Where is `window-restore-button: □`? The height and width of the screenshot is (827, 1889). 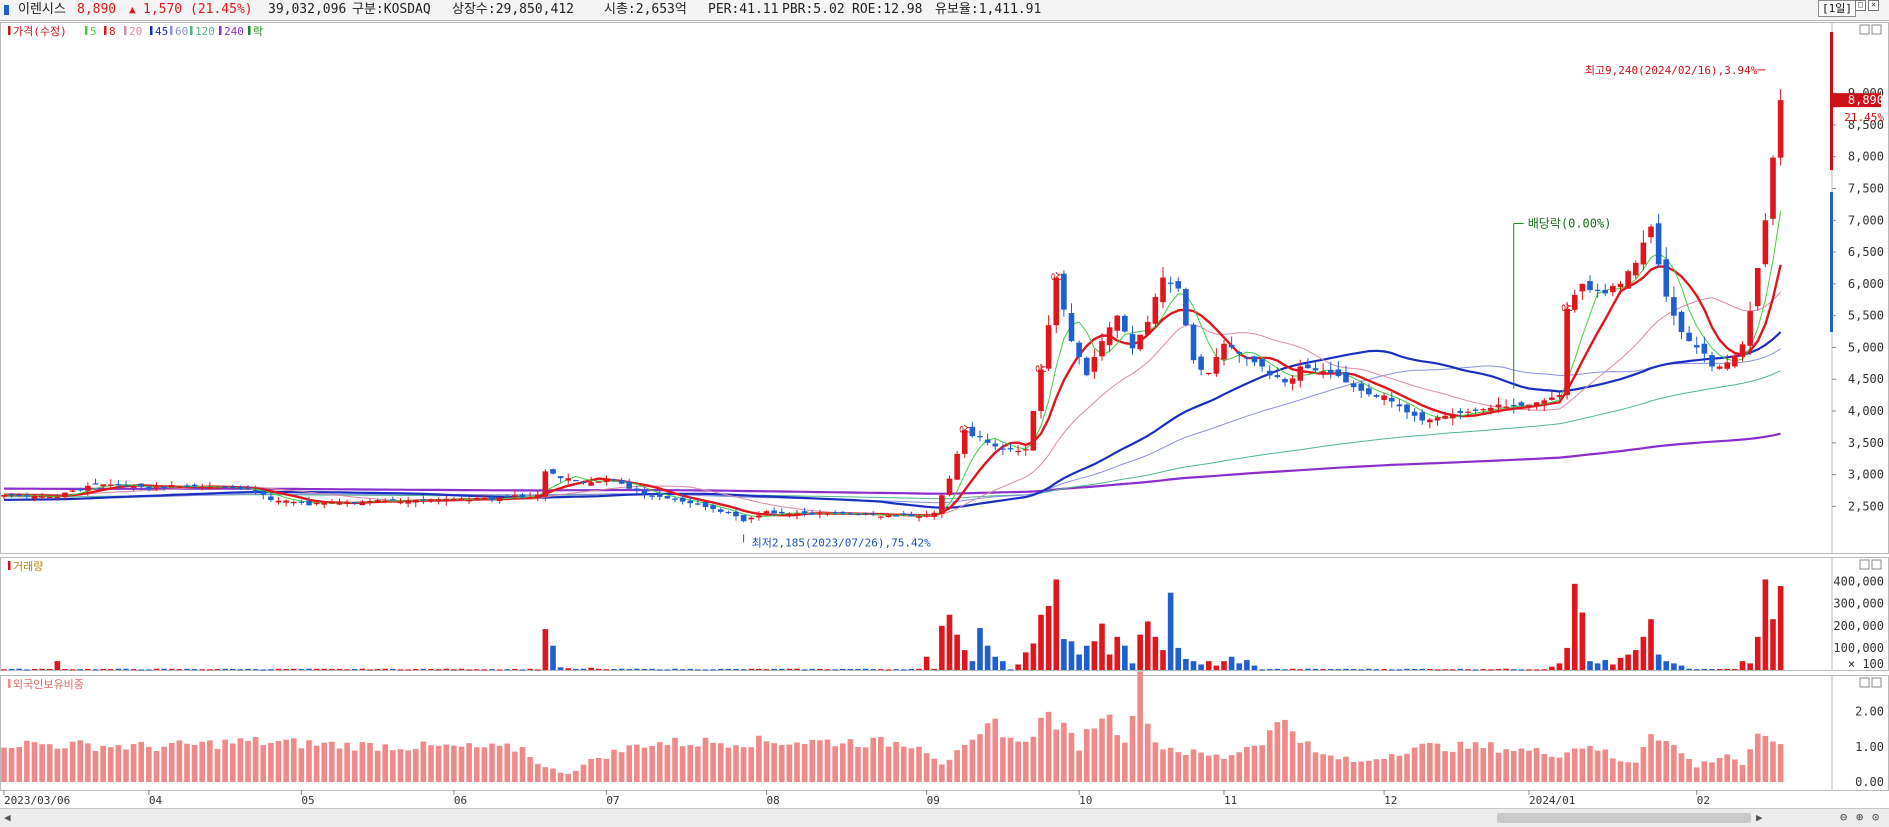 window-restore-button: □ is located at coordinates (1860, 5).